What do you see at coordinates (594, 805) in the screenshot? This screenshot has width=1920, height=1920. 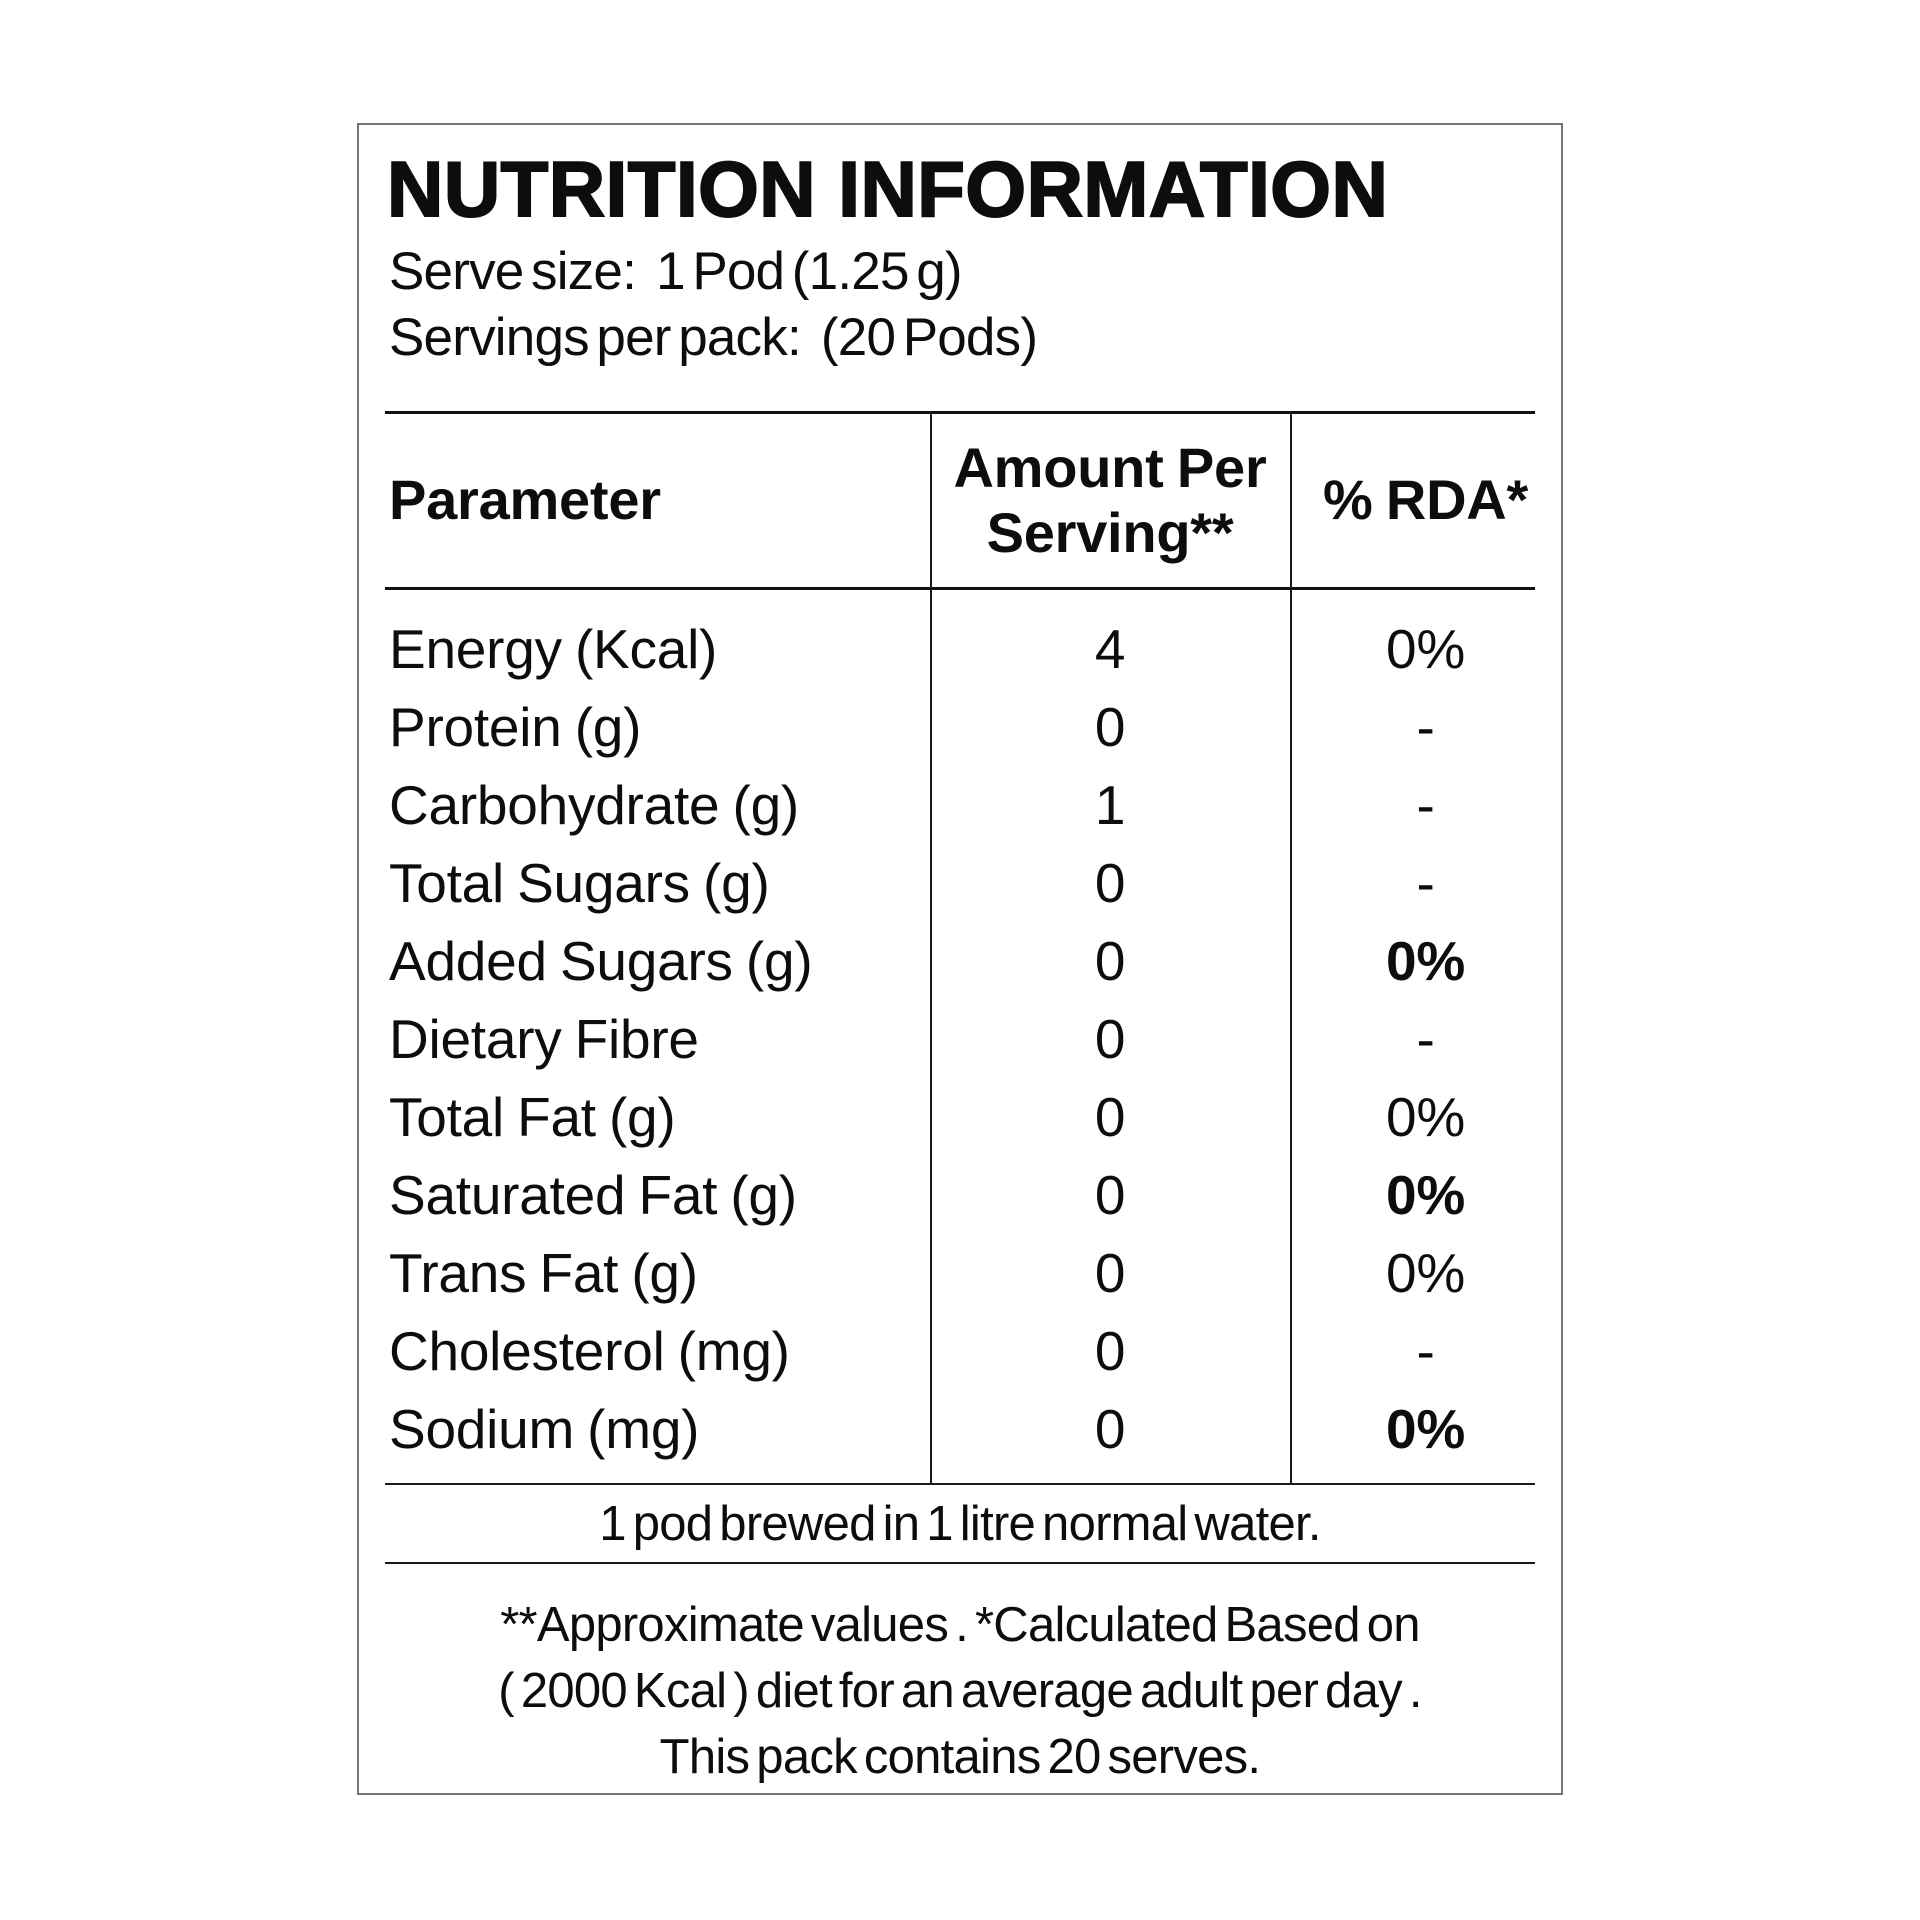 I see `parameter-cell: Carbohydrate (g)` at bounding box center [594, 805].